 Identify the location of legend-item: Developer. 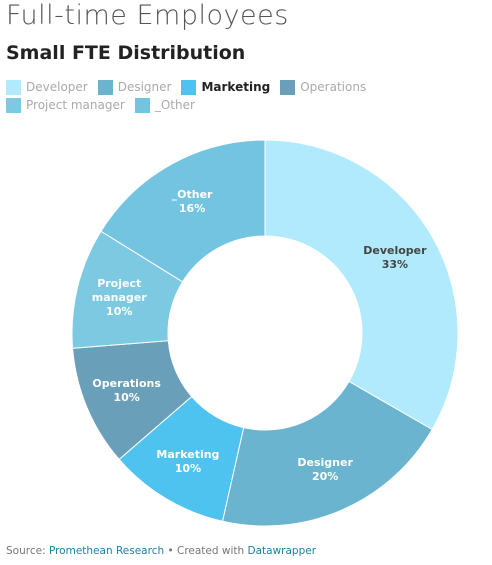
(47, 87).